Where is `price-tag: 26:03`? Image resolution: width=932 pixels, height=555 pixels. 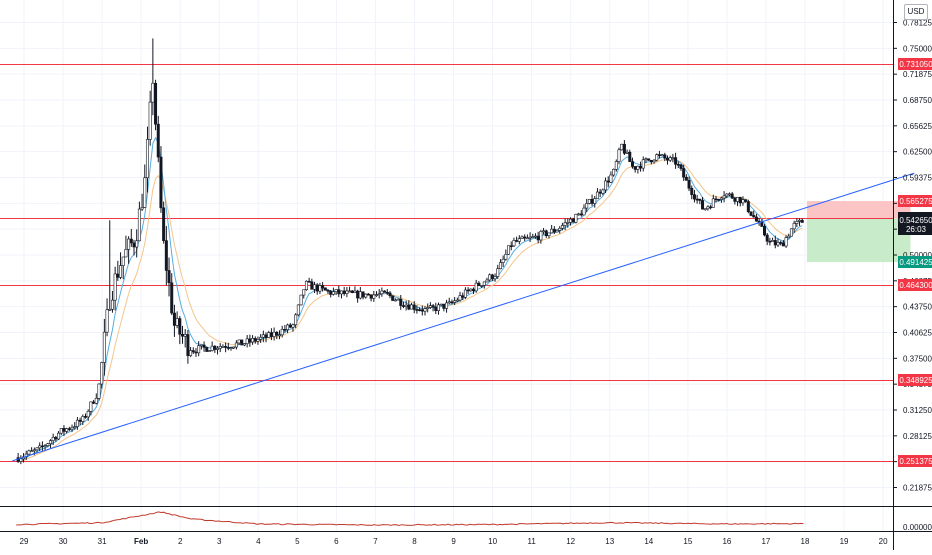
price-tag: 26:03 is located at coordinates (915, 229).